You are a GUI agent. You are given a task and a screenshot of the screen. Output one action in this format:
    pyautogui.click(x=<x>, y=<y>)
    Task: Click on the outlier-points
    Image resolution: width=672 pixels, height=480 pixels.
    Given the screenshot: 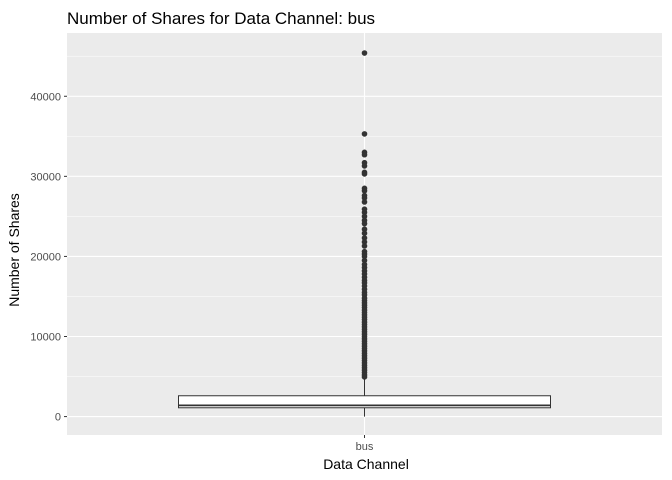 What is the action you would take?
    pyautogui.click(x=364, y=215)
    